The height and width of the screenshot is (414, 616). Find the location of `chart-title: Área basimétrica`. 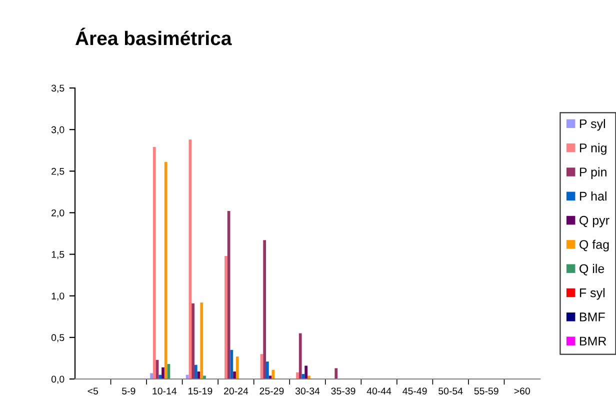

chart-title: Área basimétrica is located at coordinates (153, 37).